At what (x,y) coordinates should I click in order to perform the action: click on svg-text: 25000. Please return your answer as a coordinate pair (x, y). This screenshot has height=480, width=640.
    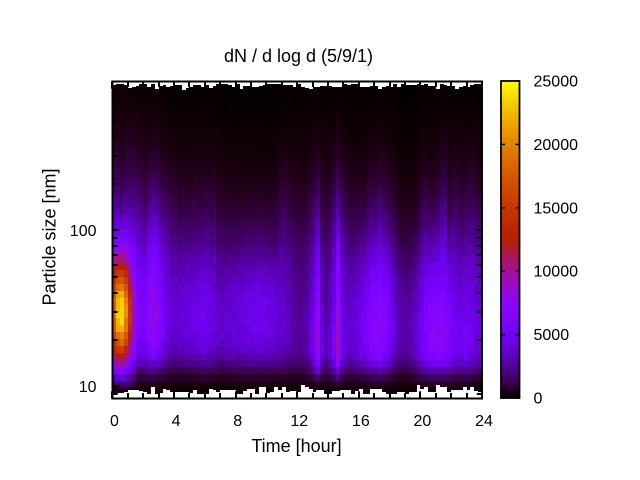
    Looking at the image, I should click on (556, 82).